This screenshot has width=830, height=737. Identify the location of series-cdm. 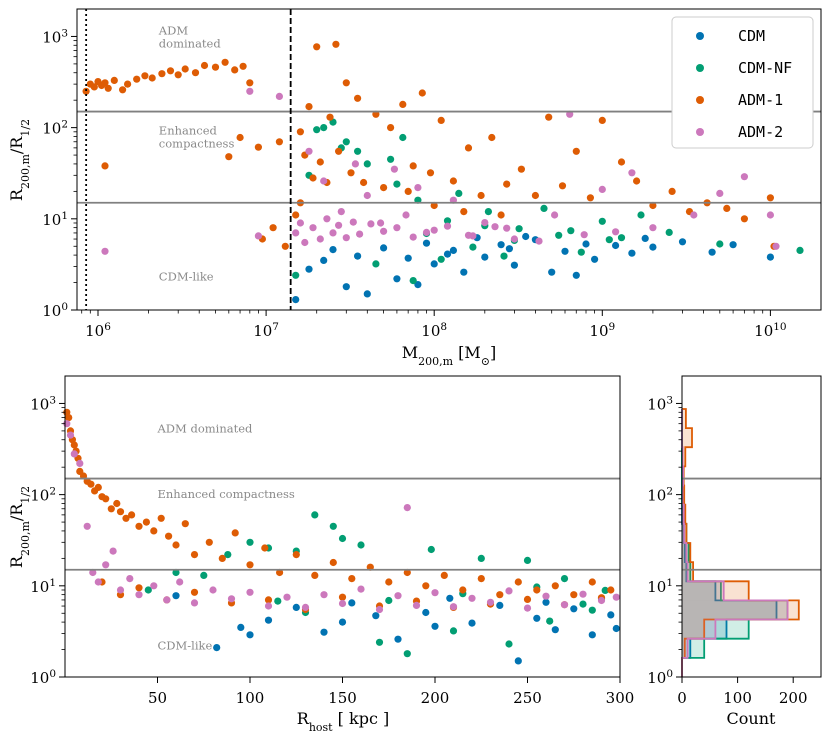
(396, 628).